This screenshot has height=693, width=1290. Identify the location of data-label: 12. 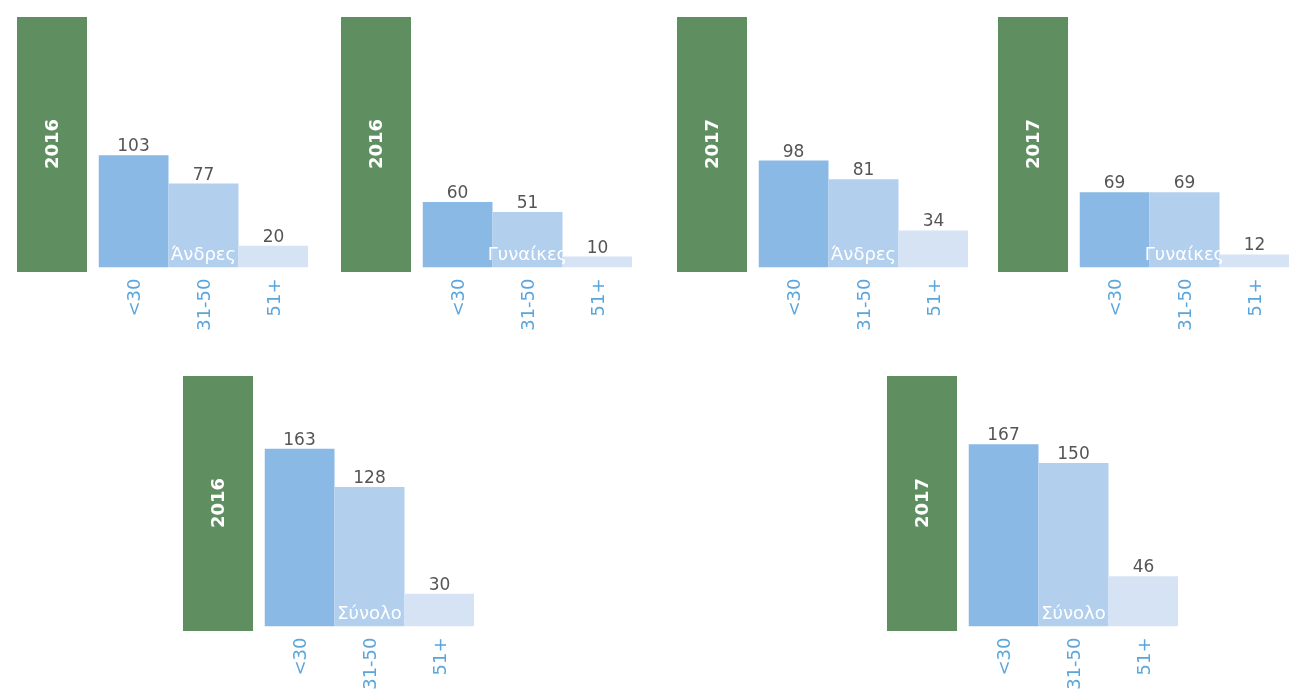
(1254, 244).